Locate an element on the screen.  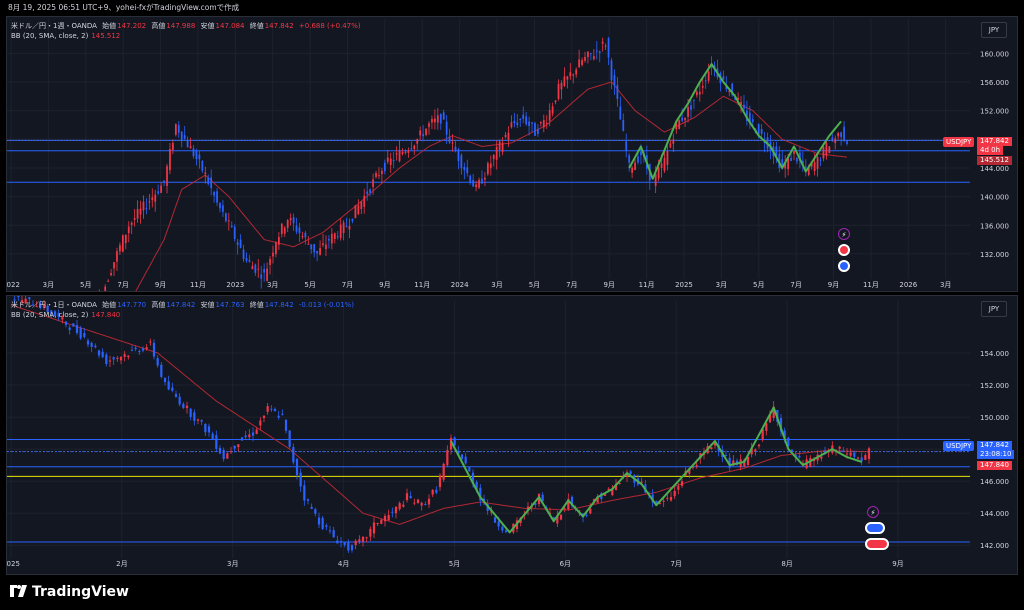
y-tick-label: 132.000 is located at coordinates (994, 255).